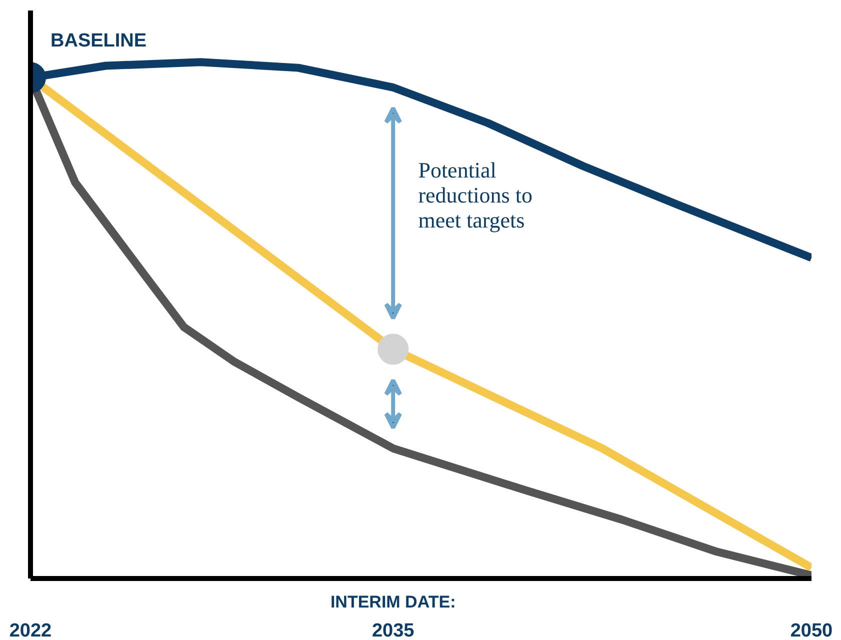  What do you see at coordinates (811, 630) in the screenshot?
I see `x-tick-label: 2050` at bounding box center [811, 630].